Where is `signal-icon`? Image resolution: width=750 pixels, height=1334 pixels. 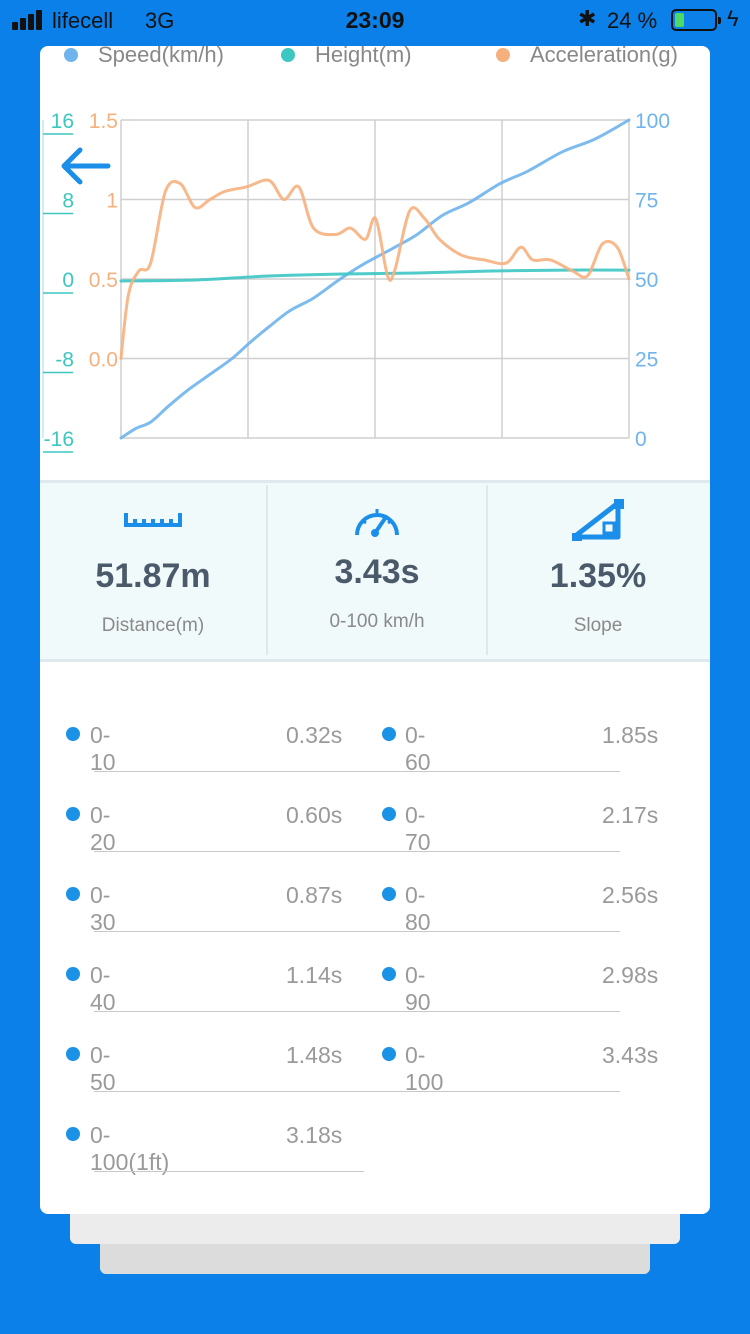
signal-icon is located at coordinates (30, 20).